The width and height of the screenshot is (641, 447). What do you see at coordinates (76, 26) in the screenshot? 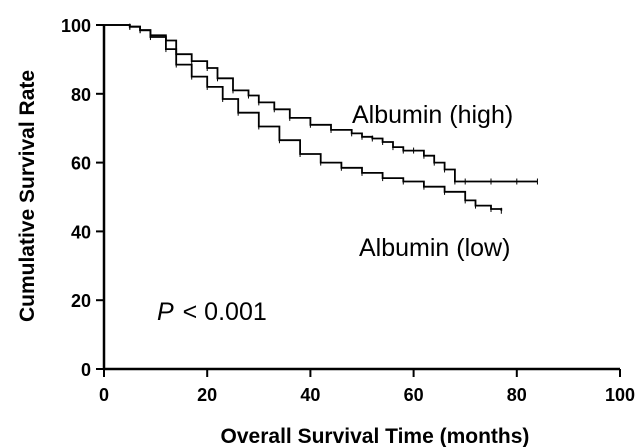
I see `y-tick-label: 100` at bounding box center [76, 26].